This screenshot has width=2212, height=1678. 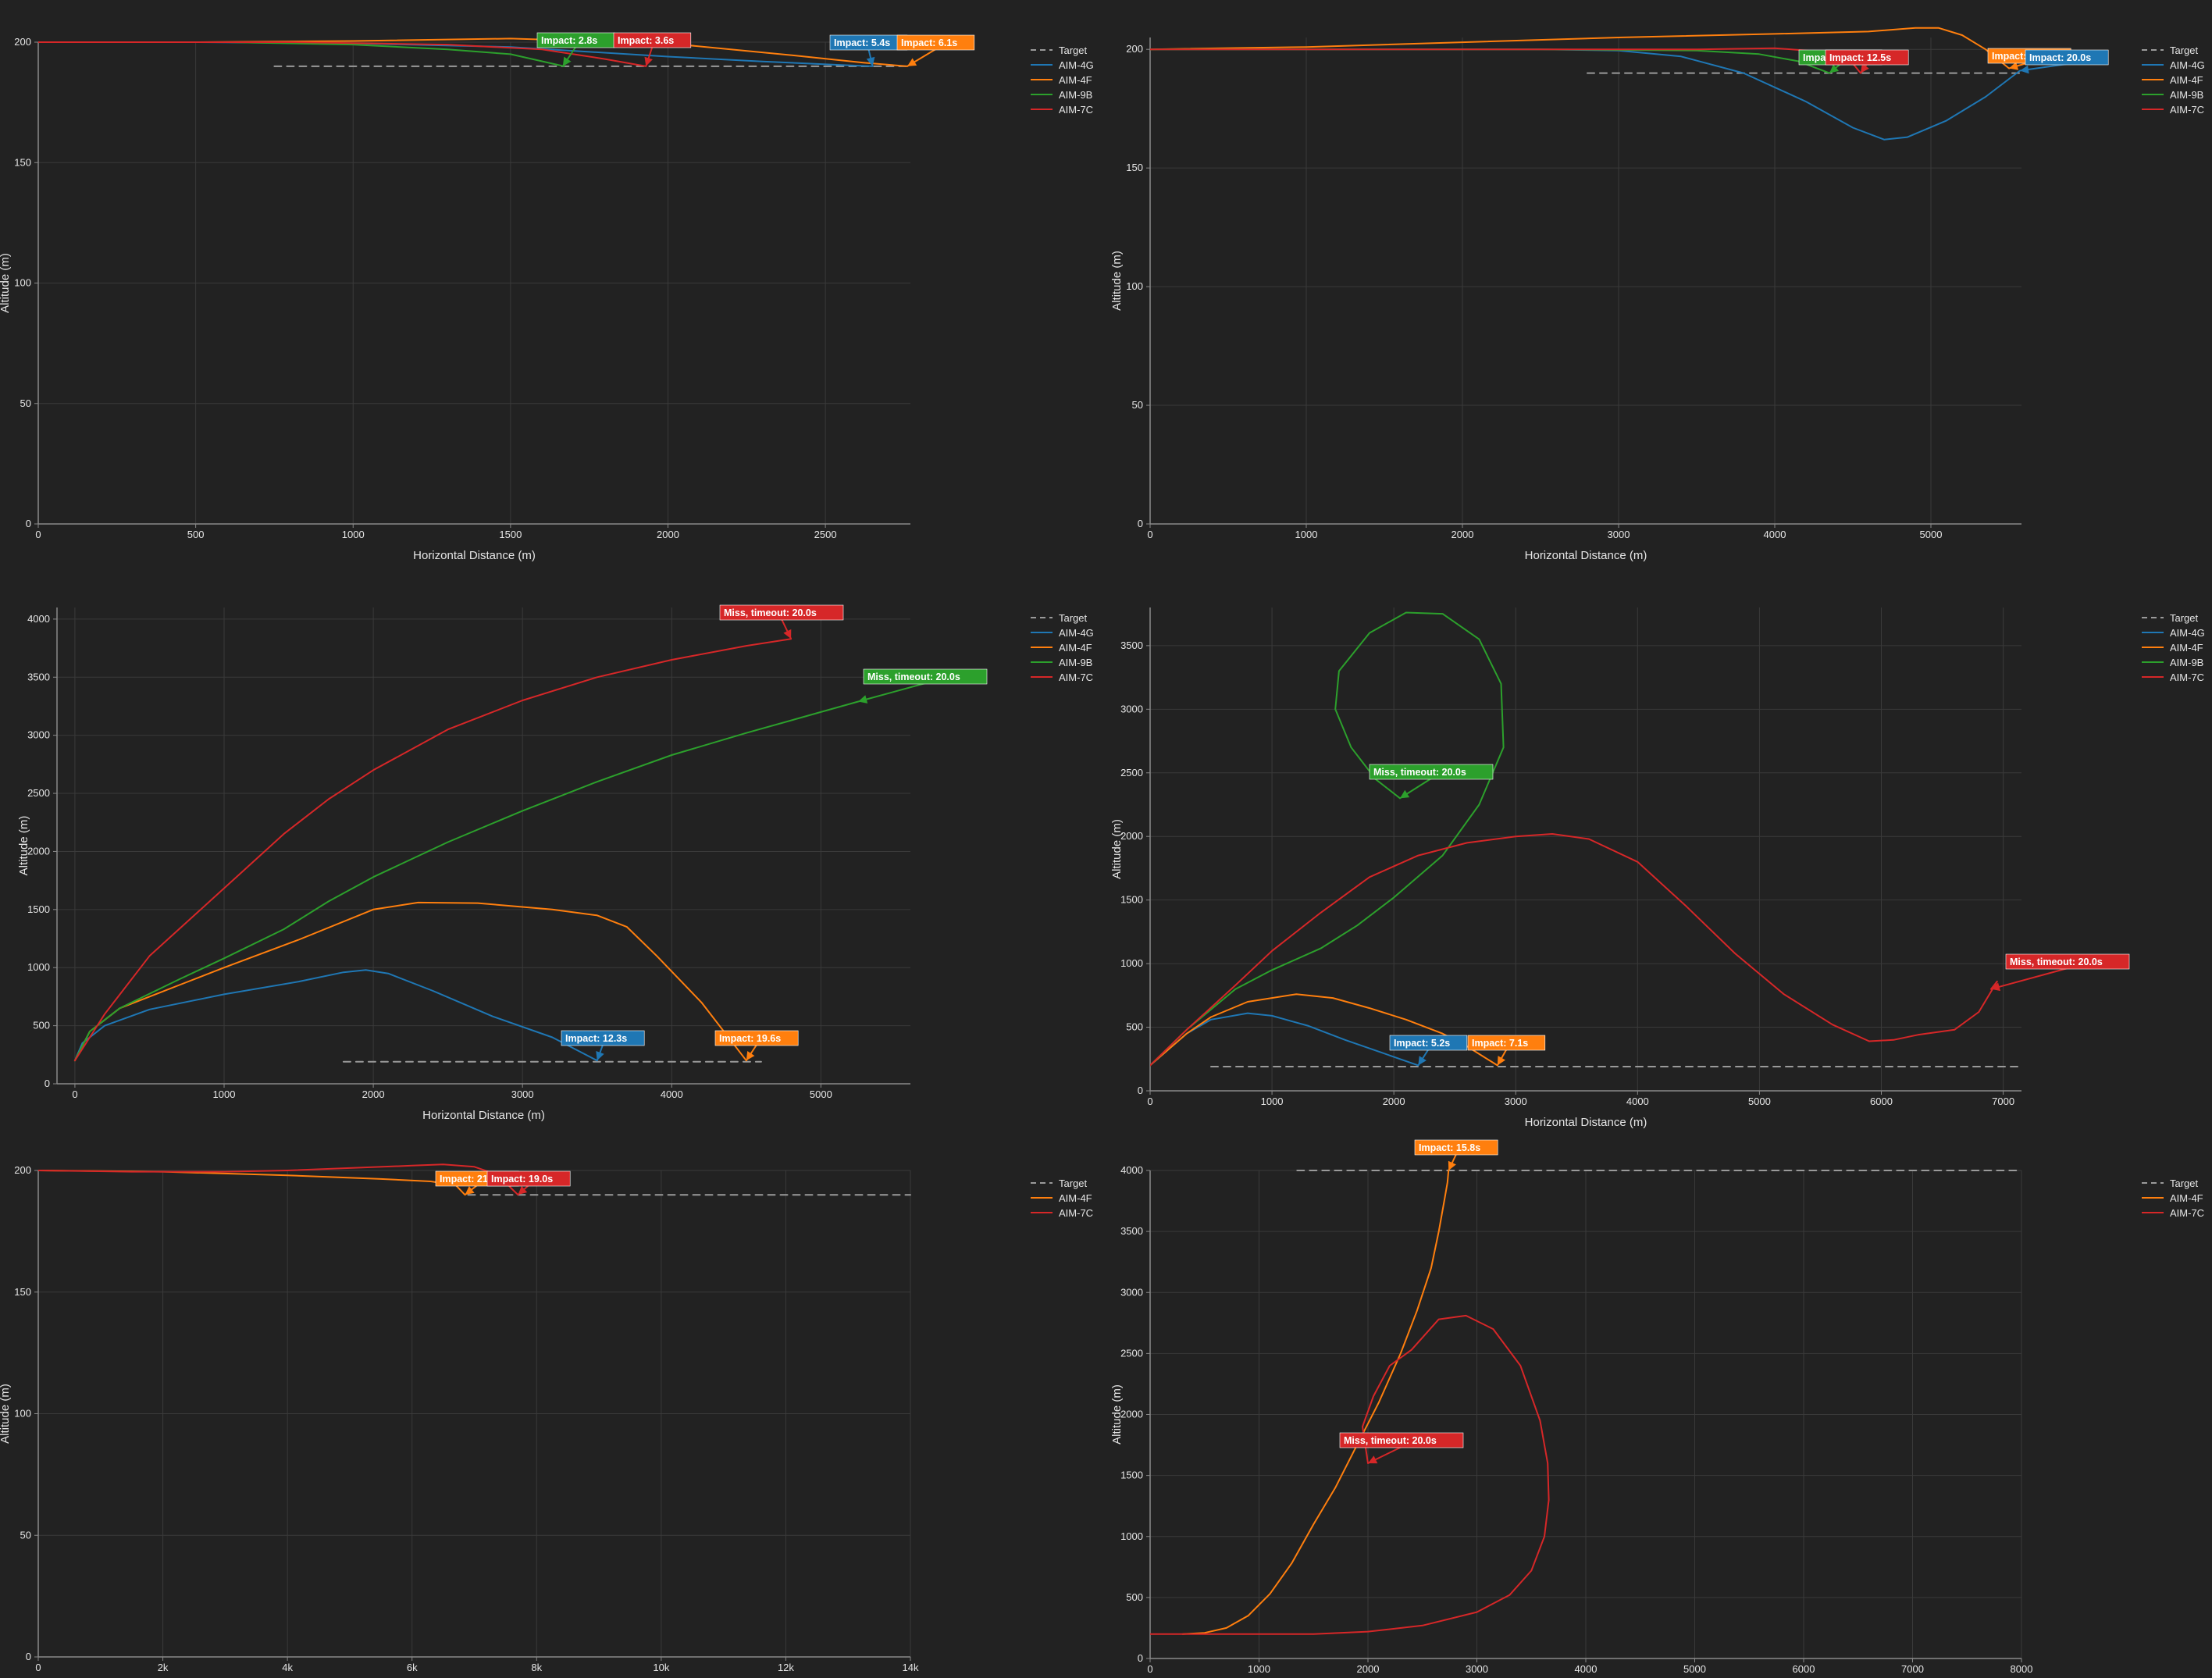 I want to click on x-tick-label: 4000, so click(x=1637, y=1101).